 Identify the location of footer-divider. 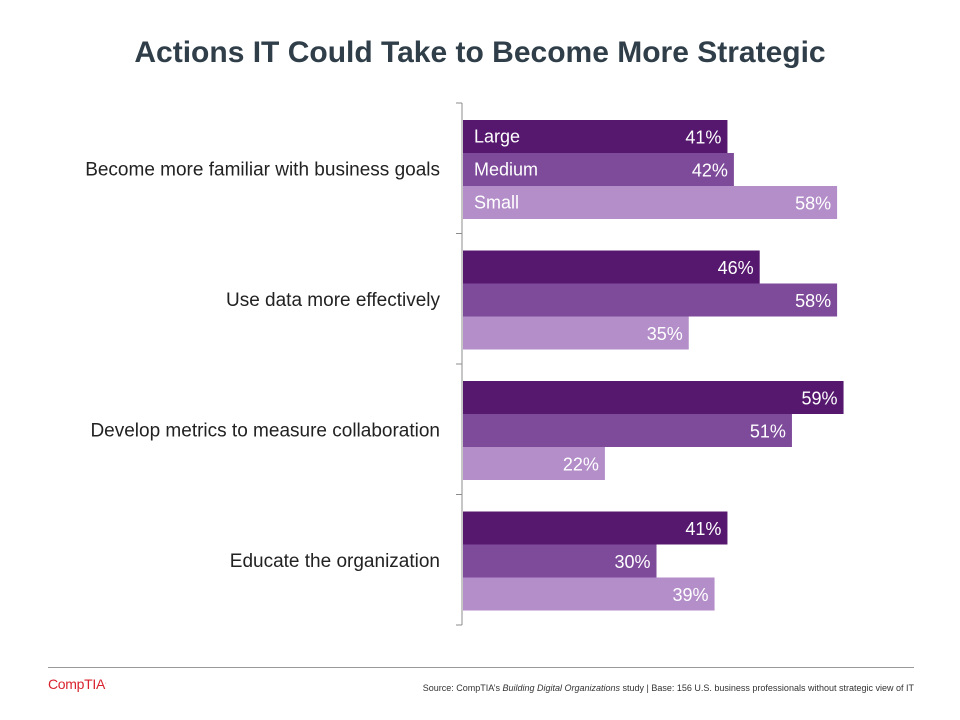
(481, 667).